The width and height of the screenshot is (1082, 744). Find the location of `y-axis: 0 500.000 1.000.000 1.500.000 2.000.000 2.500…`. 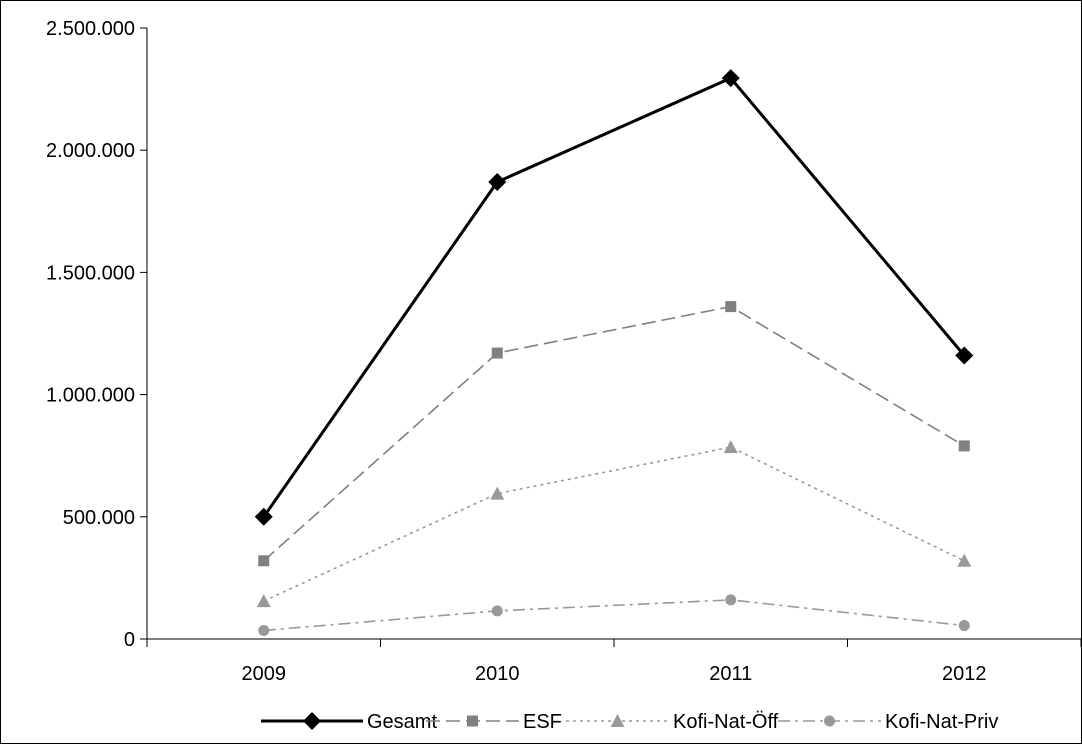

y-axis: 0 500.000 1.000.000 1.500.000 2.000.000 2.500… is located at coordinates (97, 334).